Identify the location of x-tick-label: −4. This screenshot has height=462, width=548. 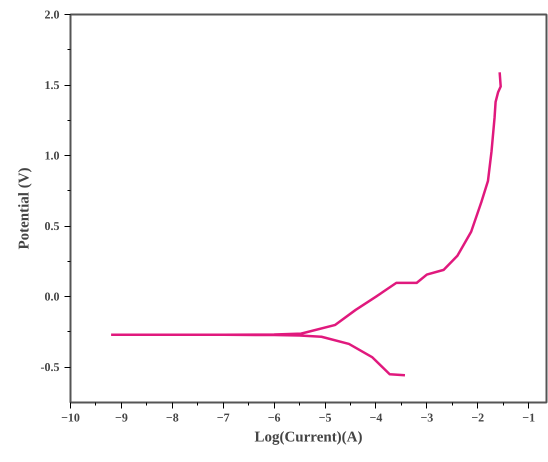
(376, 417).